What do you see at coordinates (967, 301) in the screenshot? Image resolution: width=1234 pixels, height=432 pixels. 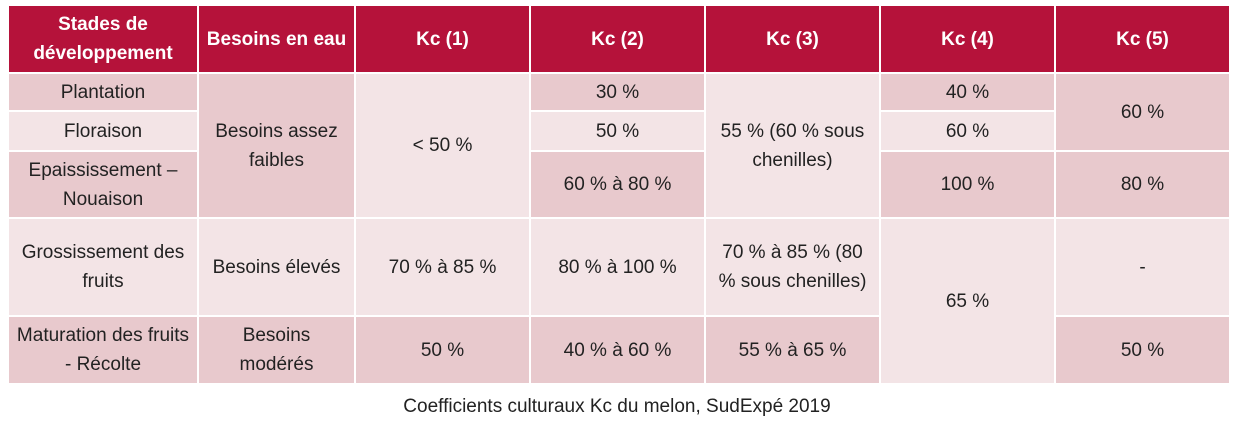 I see `cell: 65 %` at bounding box center [967, 301].